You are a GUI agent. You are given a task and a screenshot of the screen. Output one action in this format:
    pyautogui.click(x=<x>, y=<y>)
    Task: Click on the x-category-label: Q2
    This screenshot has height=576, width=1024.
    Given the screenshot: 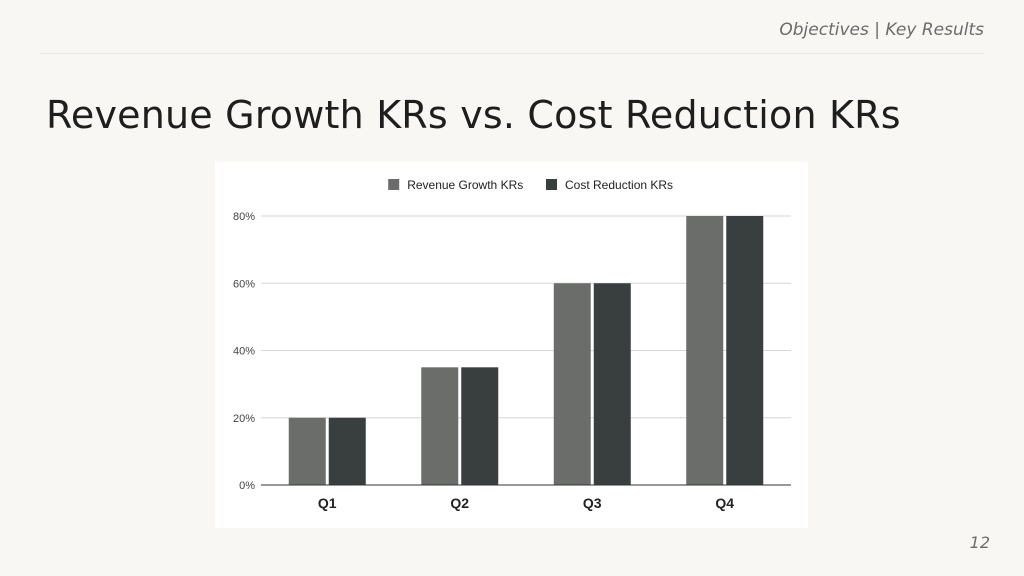 What is the action you would take?
    pyautogui.click(x=459, y=503)
    